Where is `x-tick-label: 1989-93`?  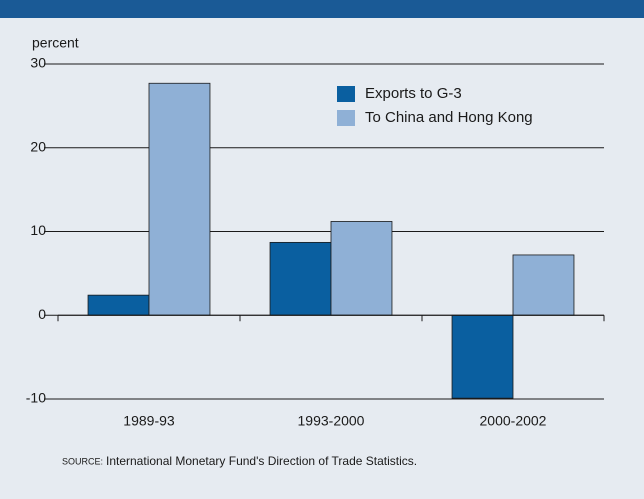
x-tick-label: 1989-93 is located at coordinates (149, 421).